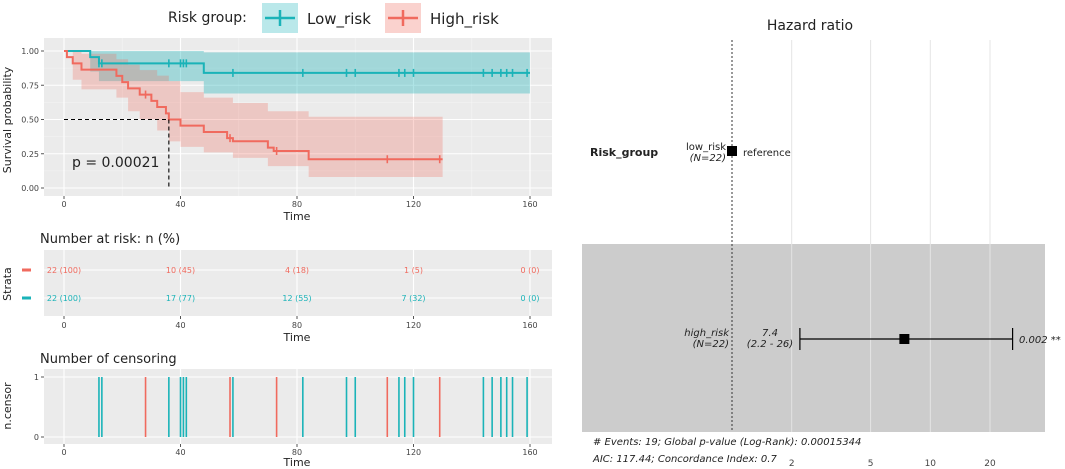 The image size is (1065, 469). Describe the element at coordinates (530, 298) in the screenshot. I see `risk-cell-low_risk-4: 0 (0)` at that location.